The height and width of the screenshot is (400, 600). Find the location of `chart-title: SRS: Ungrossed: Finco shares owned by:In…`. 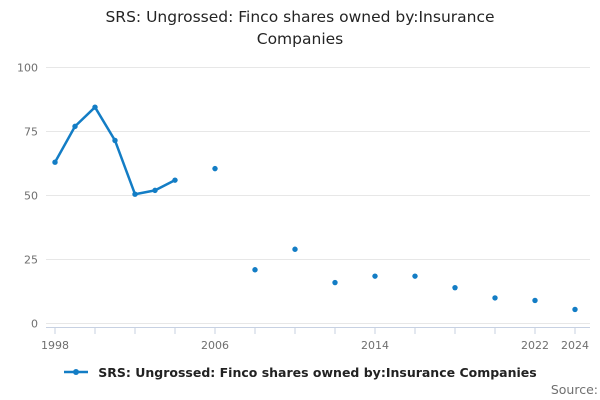

chart-title: SRS: Ungrossed: Finco shares owned by:In… is located at coordinates (300, 28).